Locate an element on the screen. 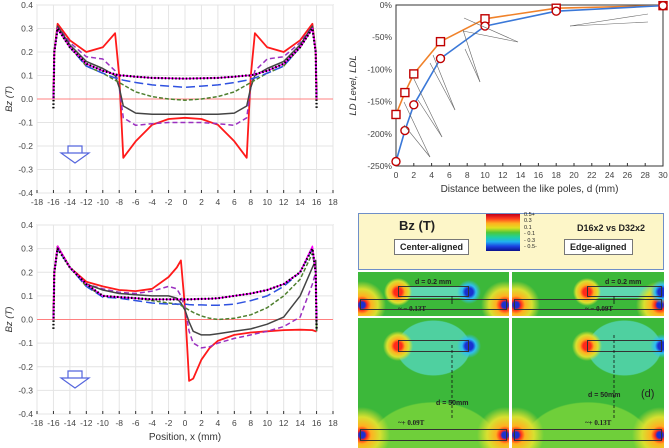 The image size is (669, 448). top-magnet-label-b: D16x2 ⇓ N is located at coordinates (252, 234).